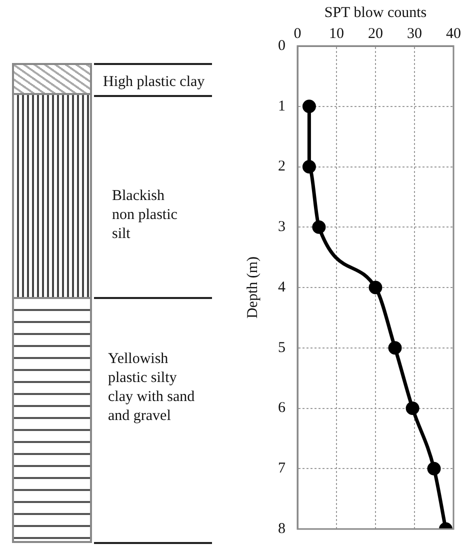 The height and width of the screenshot is (550, 464). Describe the element at coordinates (453, 34) in the screenshot. I see `x-tick-label: 40` at that location.